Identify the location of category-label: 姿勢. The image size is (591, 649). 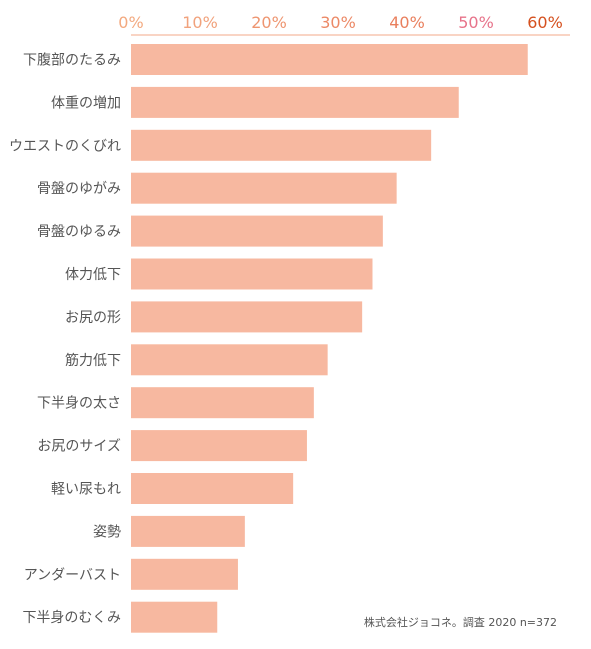
(107, 532).